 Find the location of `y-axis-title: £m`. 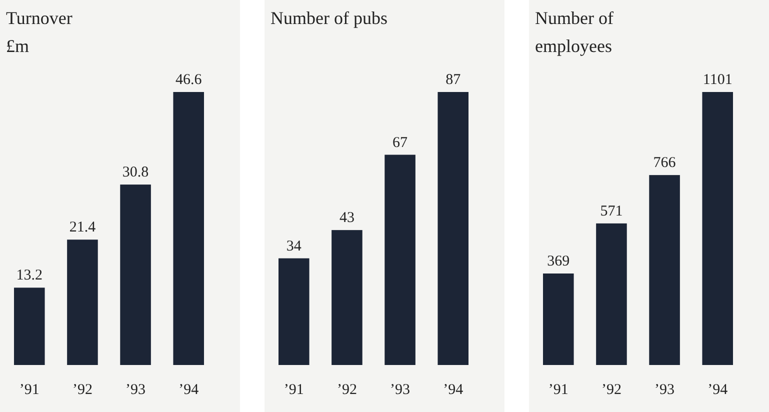

y-axis-title: £m is located at coordinates (18, 46).